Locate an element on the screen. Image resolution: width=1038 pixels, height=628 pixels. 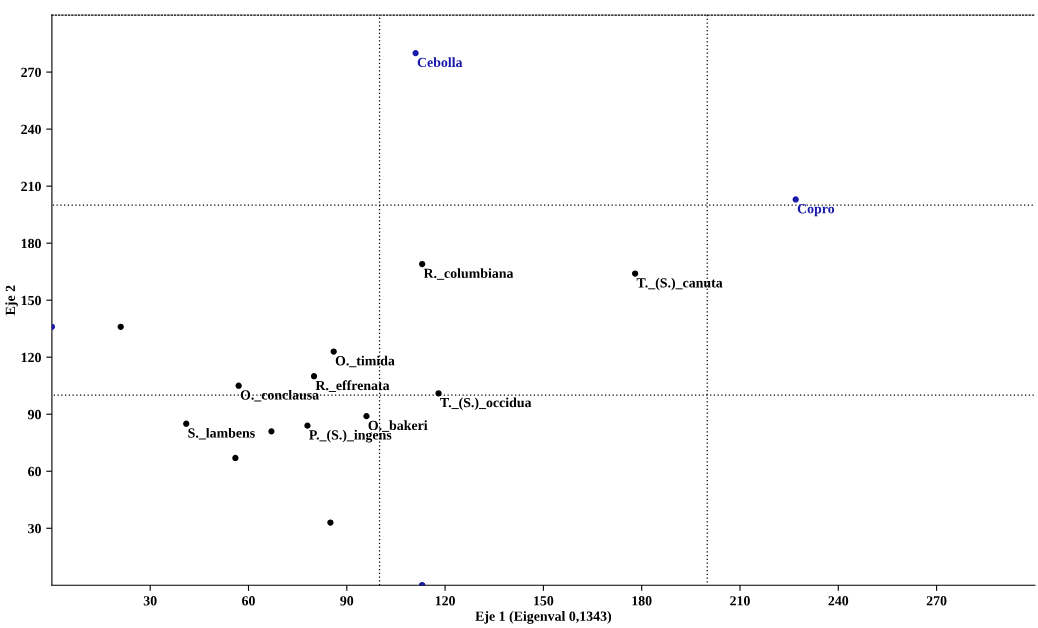
y-axis-title: Eje 2 is located at coordinates (11, 300).